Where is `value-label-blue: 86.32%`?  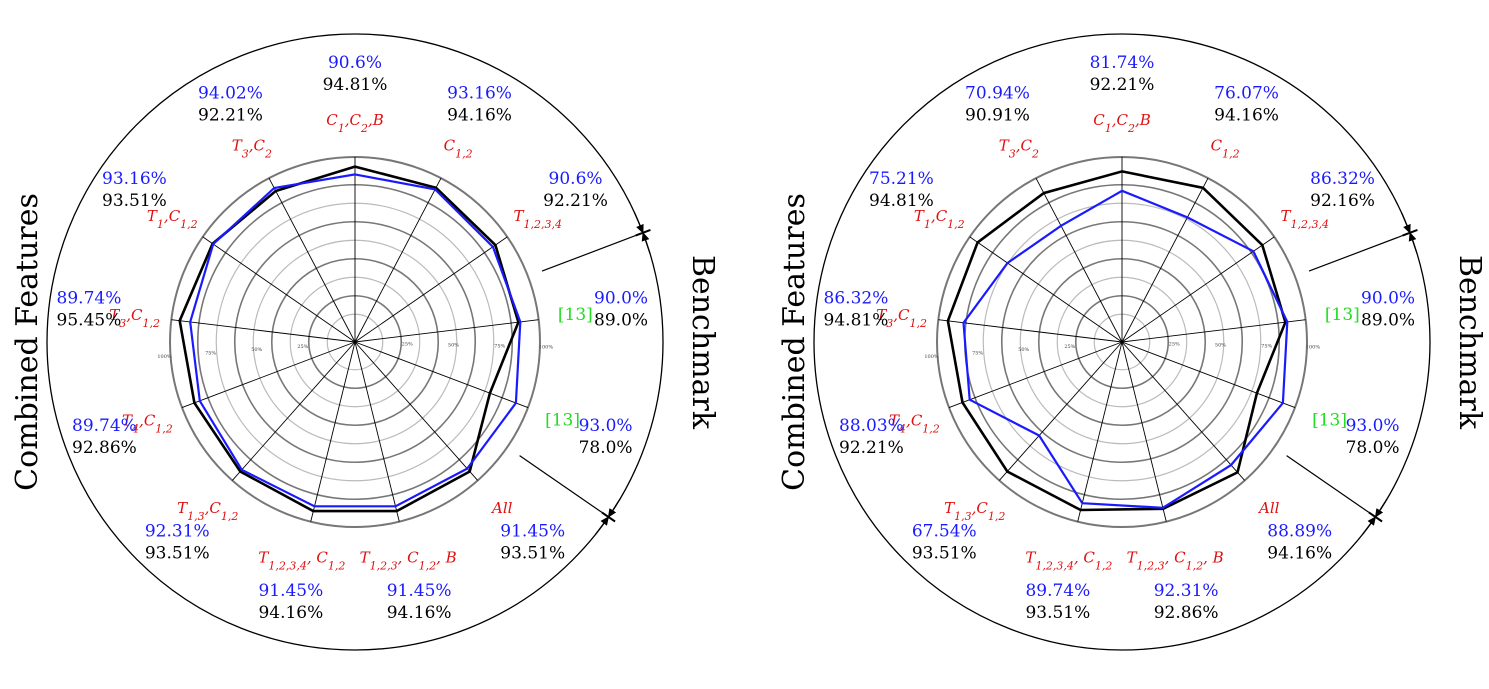
value-label-blue: 86.32% is located at coordinates (856, 299).